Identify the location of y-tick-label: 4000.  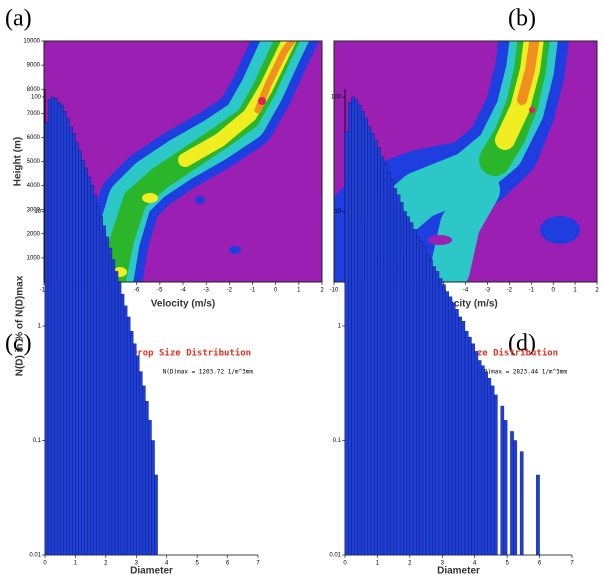
(34, 186).